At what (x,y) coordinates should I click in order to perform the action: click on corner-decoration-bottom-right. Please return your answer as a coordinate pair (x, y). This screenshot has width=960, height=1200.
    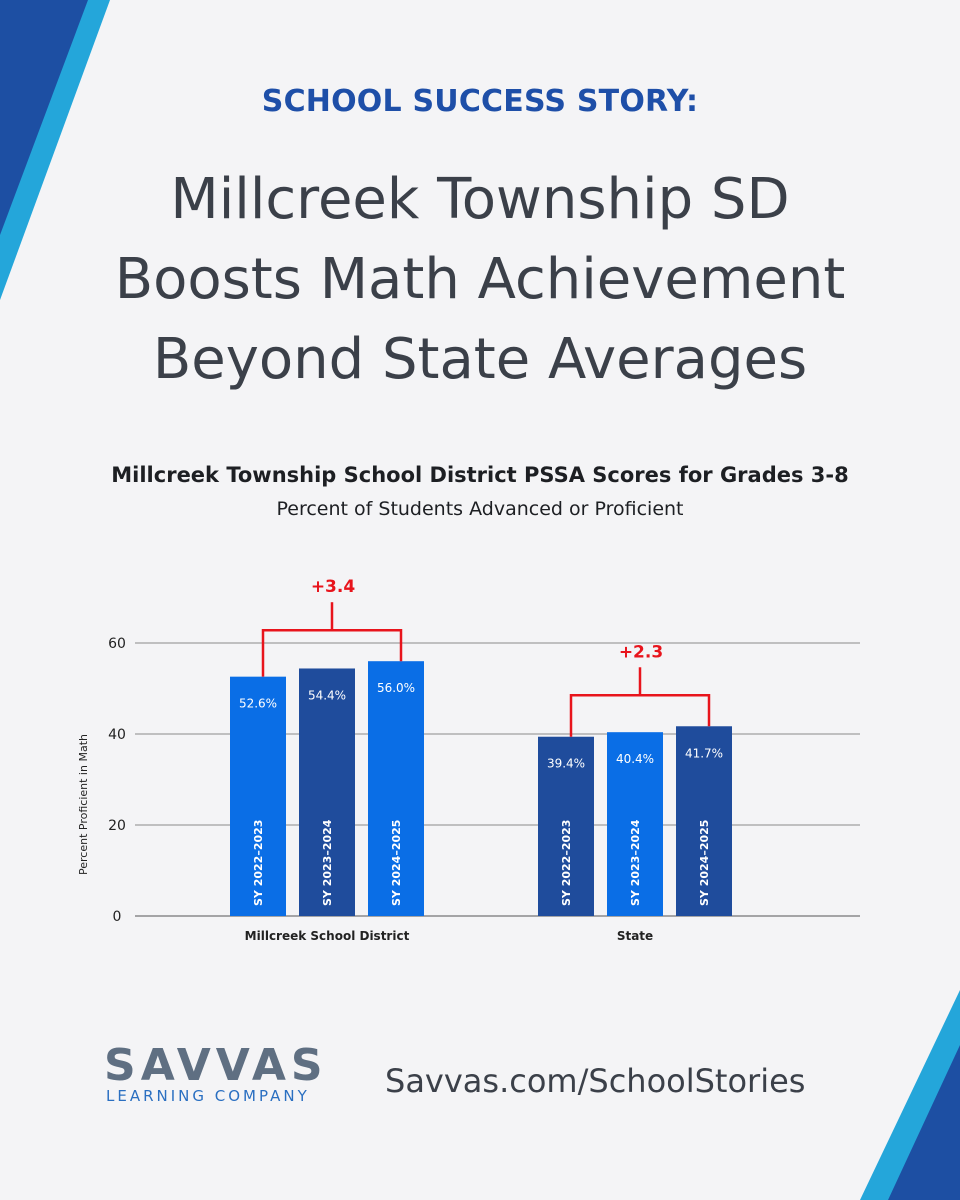
    Looking at the image, I should click on (910, 1095).